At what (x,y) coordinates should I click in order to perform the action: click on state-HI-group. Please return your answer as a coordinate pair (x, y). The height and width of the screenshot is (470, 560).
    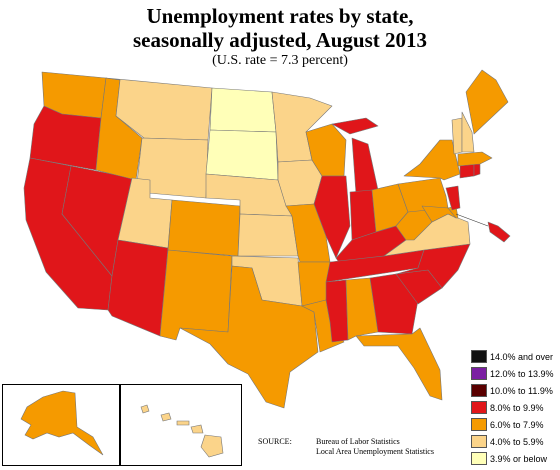
    Looking at the image, I should click on (182, 431).